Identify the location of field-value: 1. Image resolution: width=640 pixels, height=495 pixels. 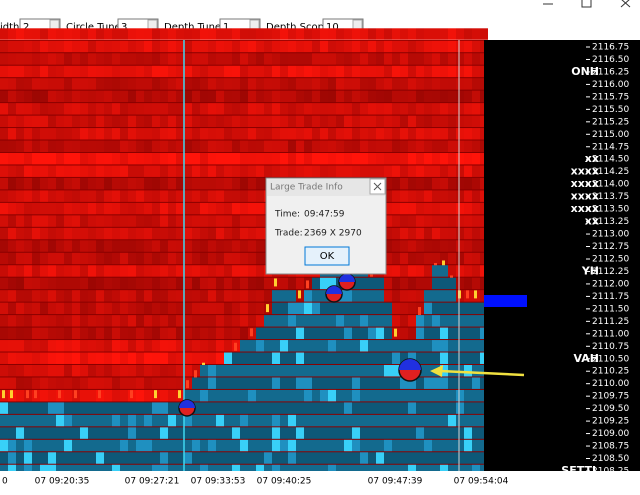
(226, 27).